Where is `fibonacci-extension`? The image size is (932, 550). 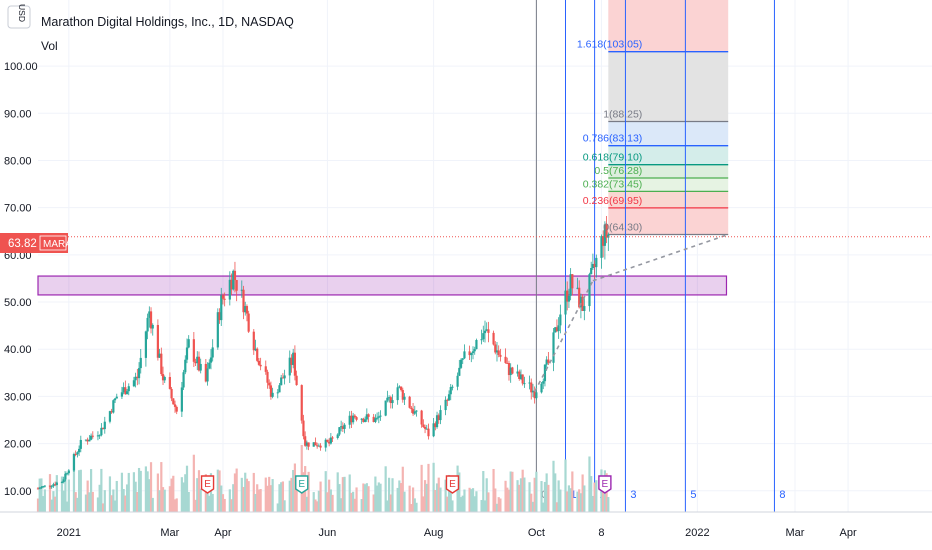 fibonacci-extension is located at coordinates (668, 118).